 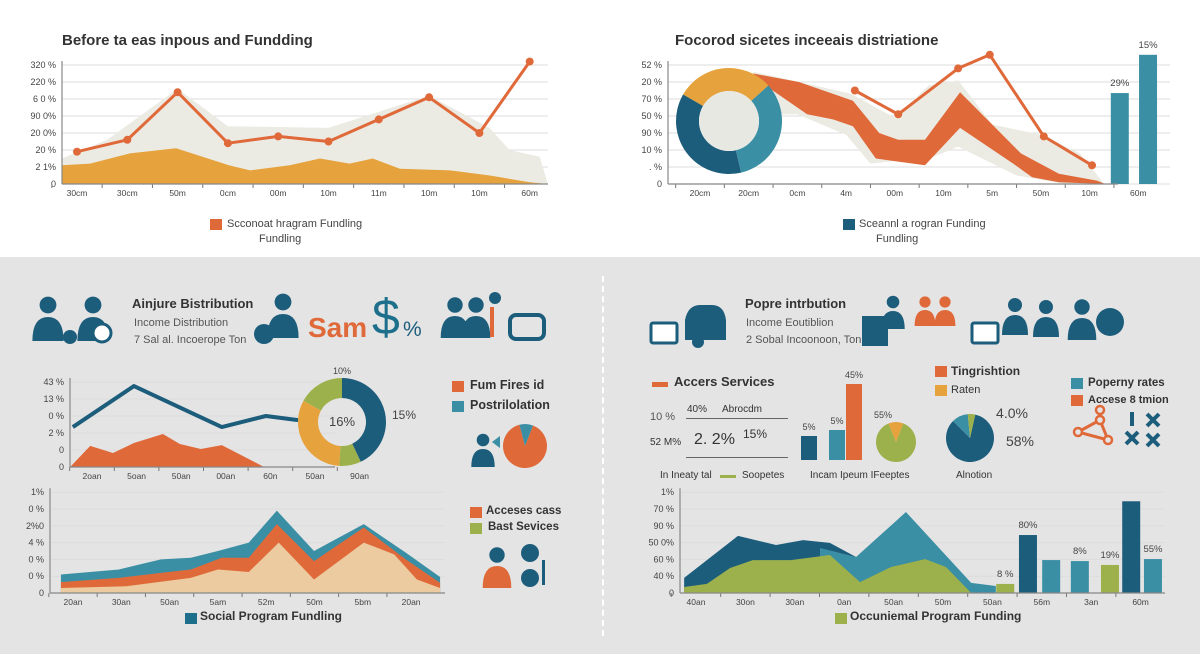 I want to click on family-icon-head, so click(x=476, y=305).